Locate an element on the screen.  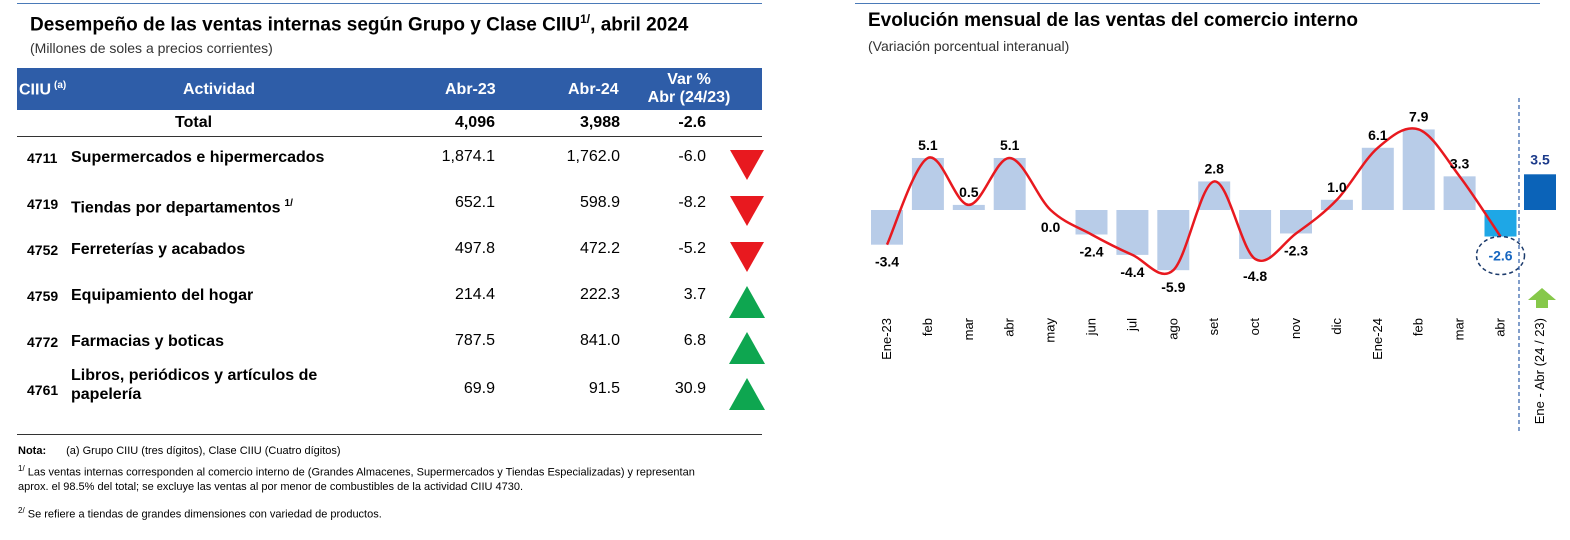
tick-label: ago is located at coordinates (1172, 329).